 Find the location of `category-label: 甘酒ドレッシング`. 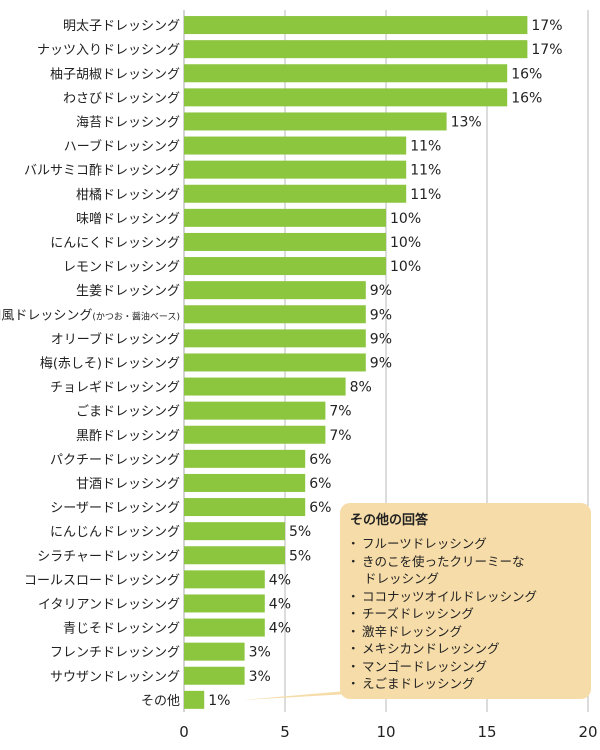

category-label: 甘酒ドレッシング is located at coordinates (128, 484).